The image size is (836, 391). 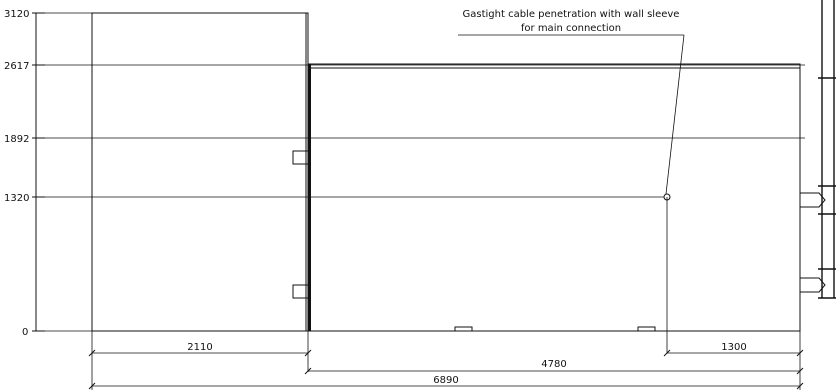 I want to click on dim-tick-6890-right, so click(x=800, y=386).